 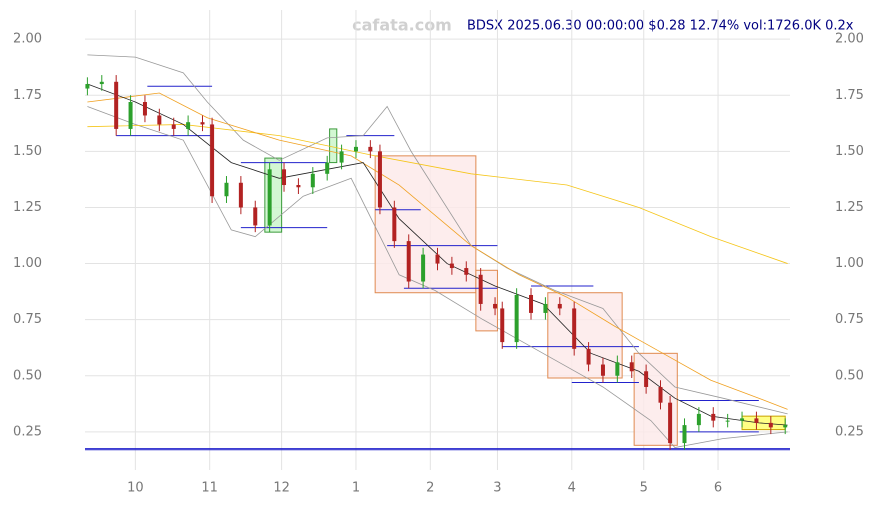 I want to click on x-tick-label: 5, so click(x=644, y=488).